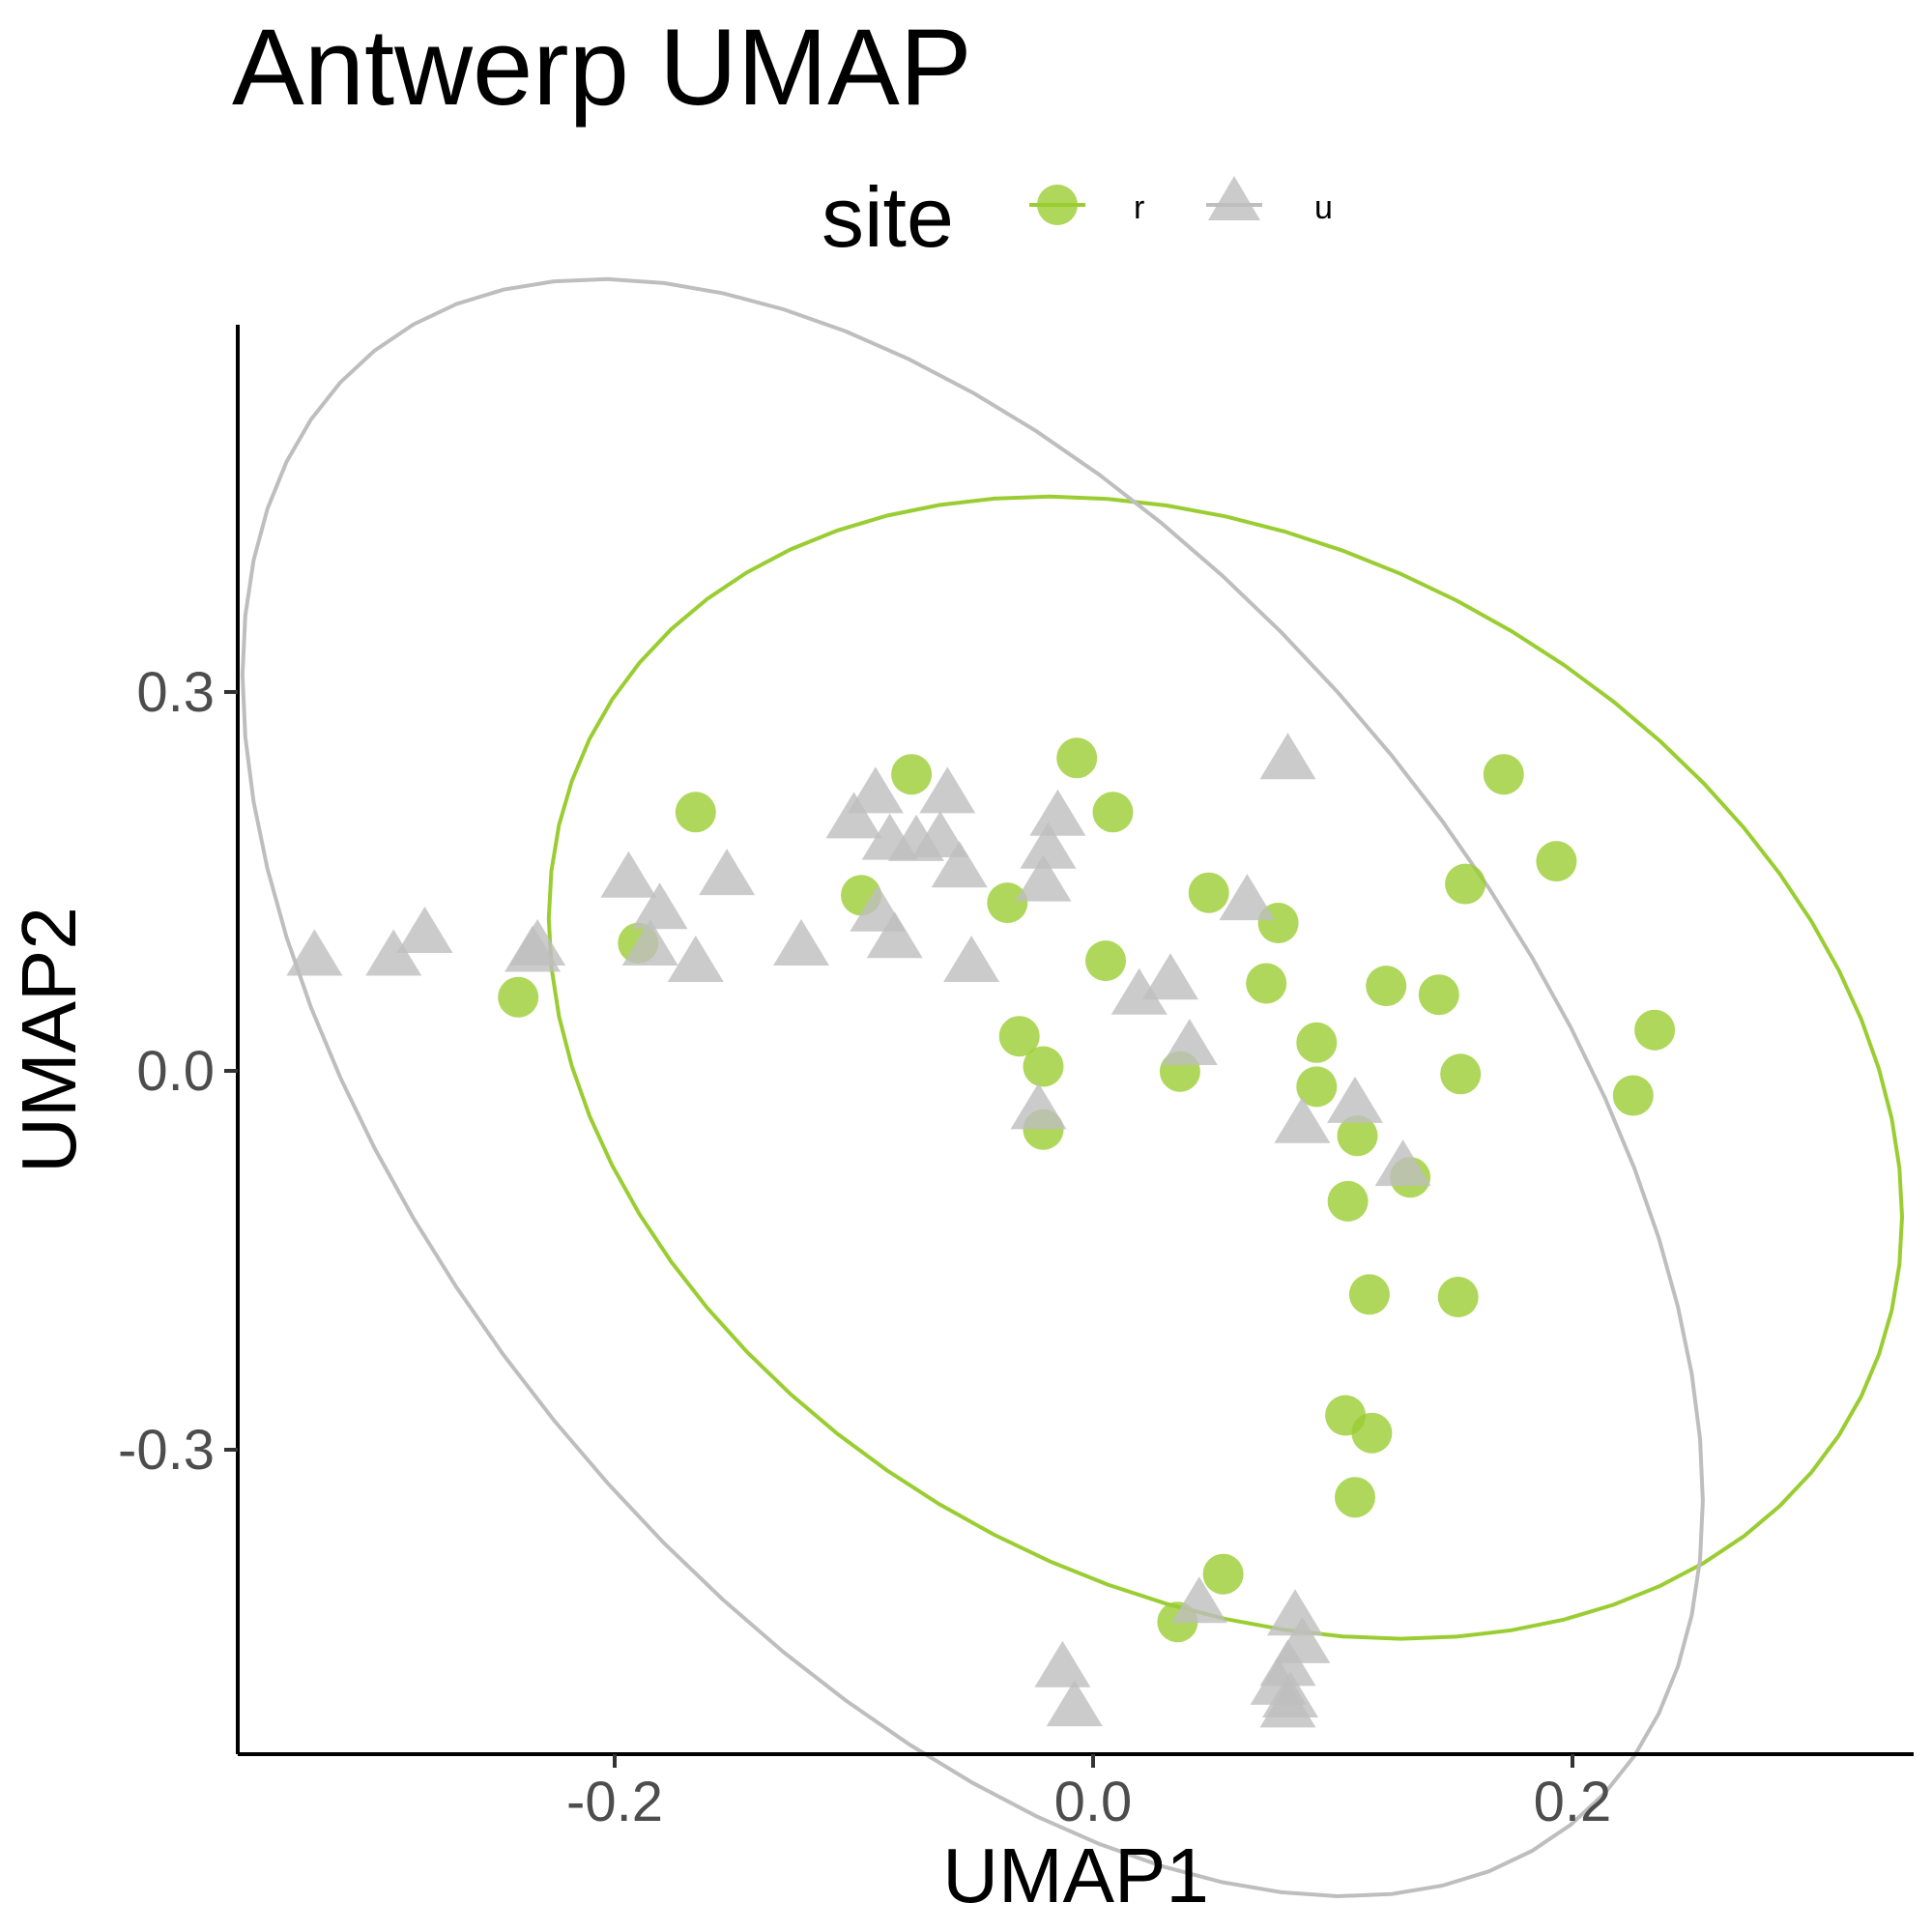 This screenshot has height=1932, width=1932. What do you see at coordinates (1075, 1875) in the screenshot?
I see `x-axis-title: UMAP1` at bounding box center [1075, 1875].